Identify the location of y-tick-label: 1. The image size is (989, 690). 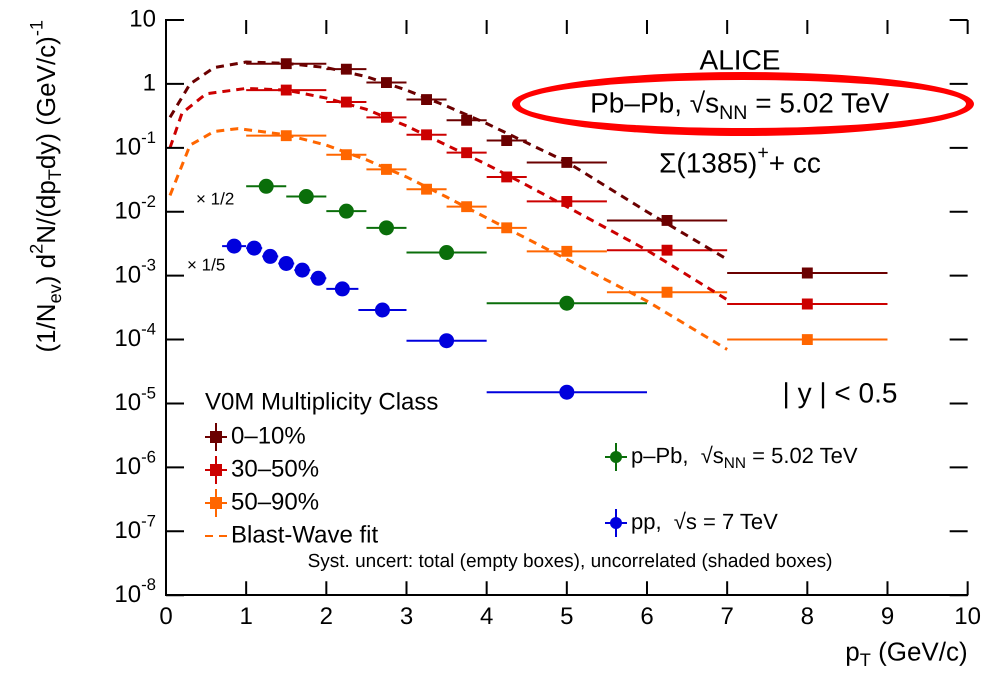
(149, 83).